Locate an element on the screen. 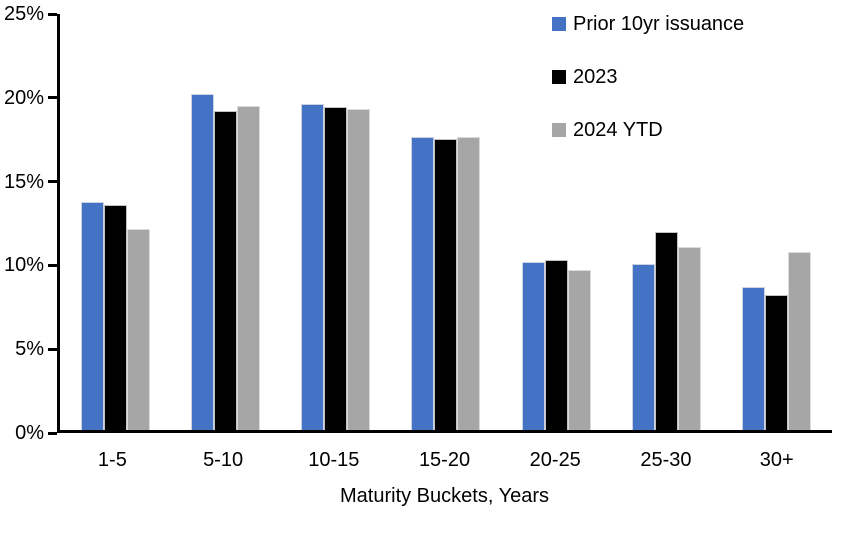 The image size is (852, 534). y-tick-label: 20% is located at coordinates (23, 97).